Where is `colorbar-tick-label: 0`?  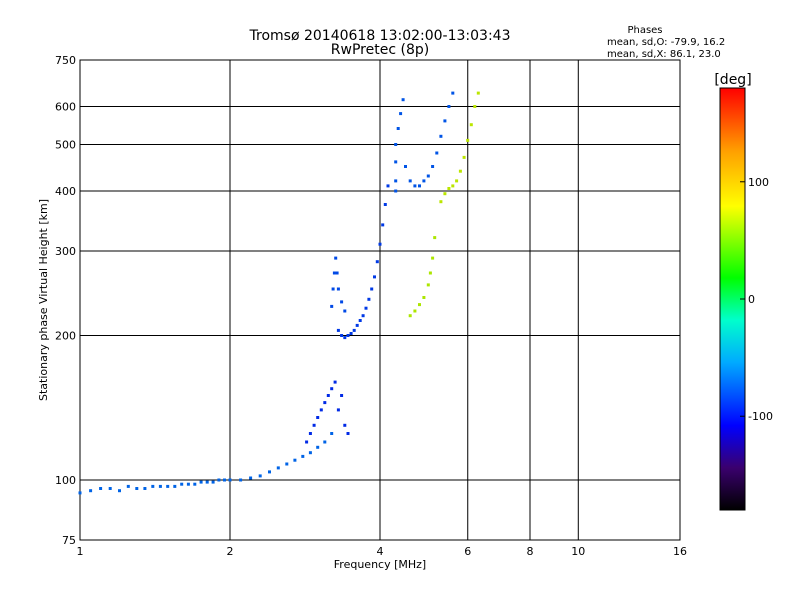 colorbar-tick-label: 0 is located at coordinates (751, 299).